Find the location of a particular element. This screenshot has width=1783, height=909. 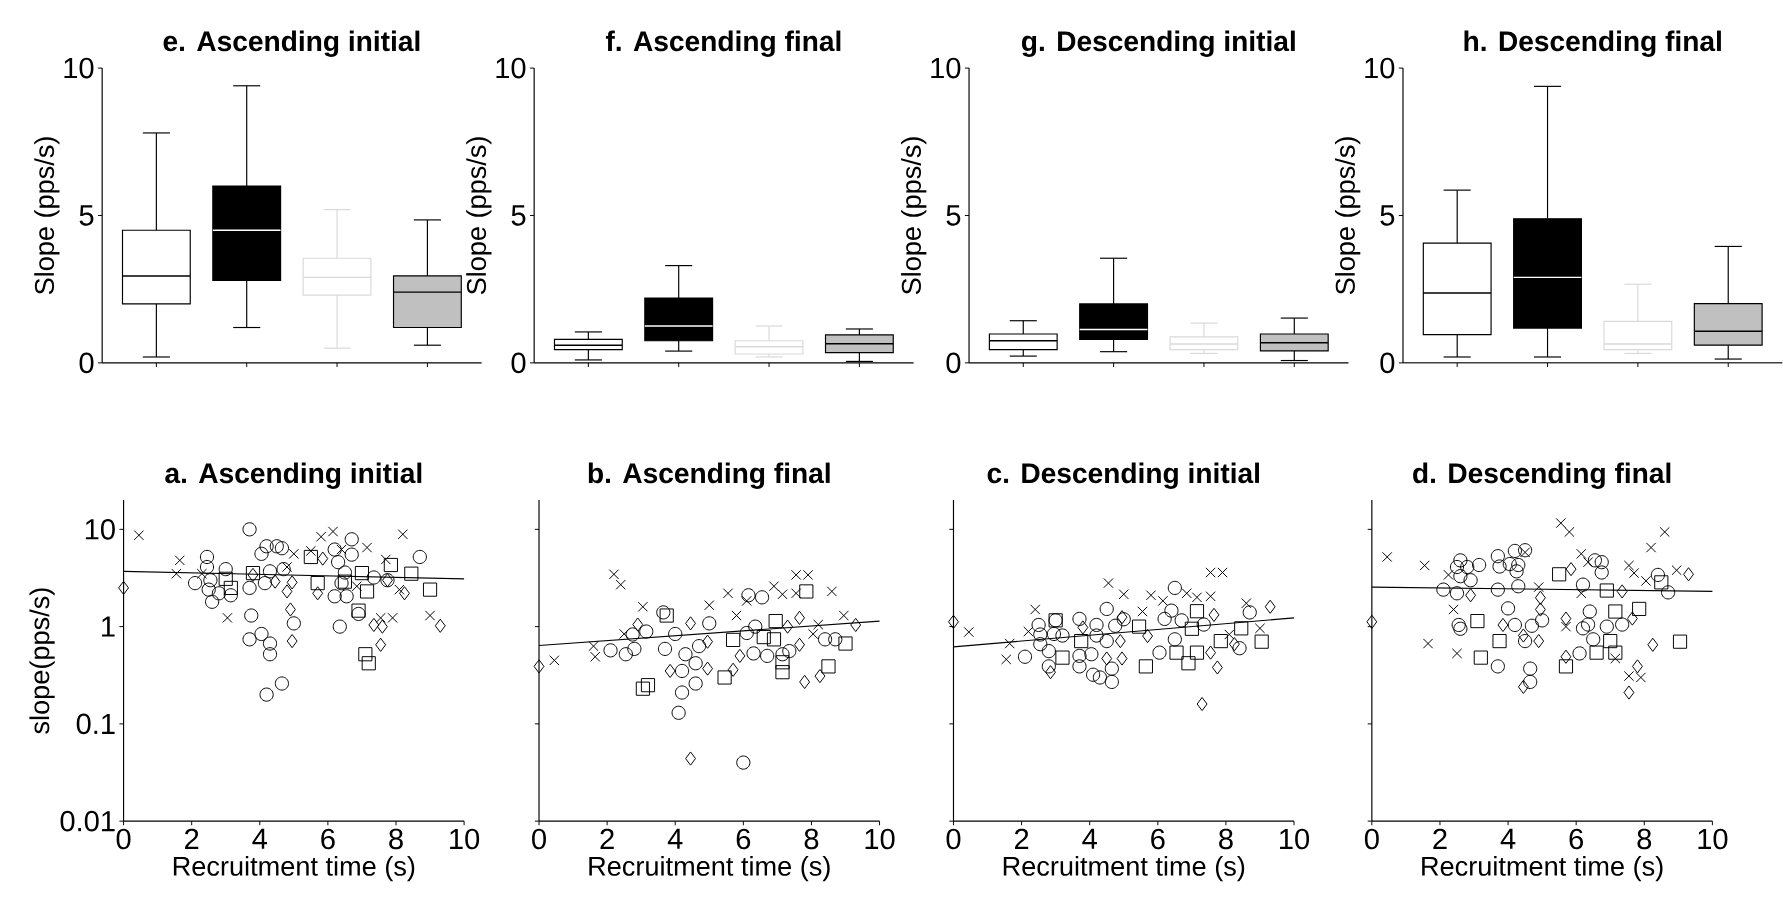

y-tick-label: 0 is located at coordinates (1387, 363).